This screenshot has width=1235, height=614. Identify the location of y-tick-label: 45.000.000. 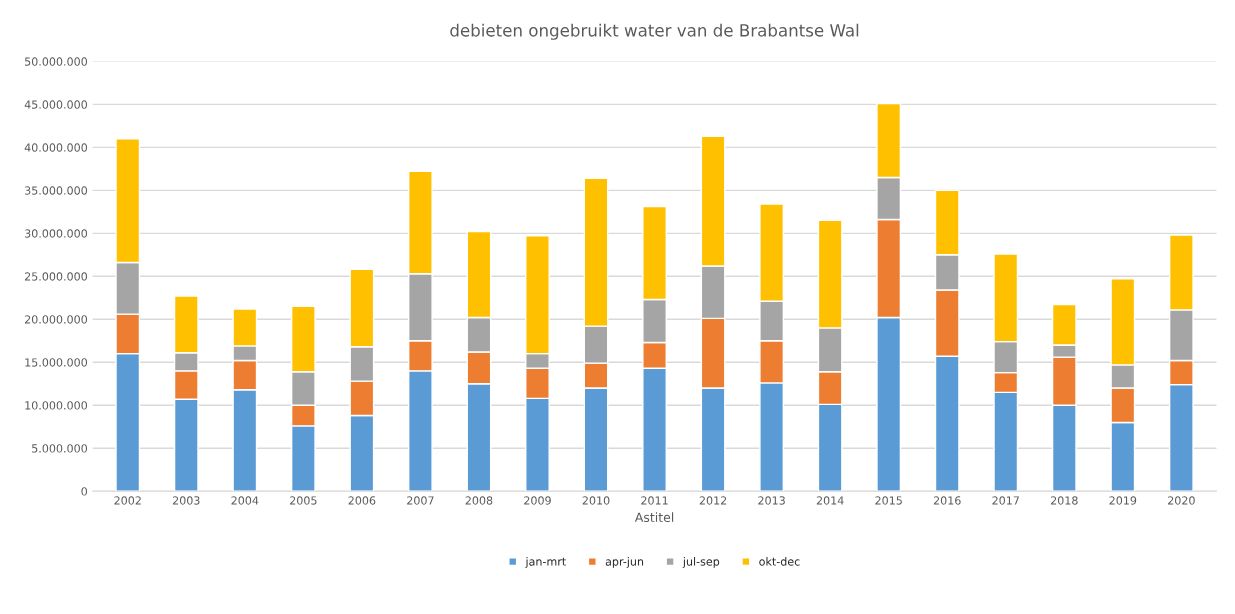
(56, 104).